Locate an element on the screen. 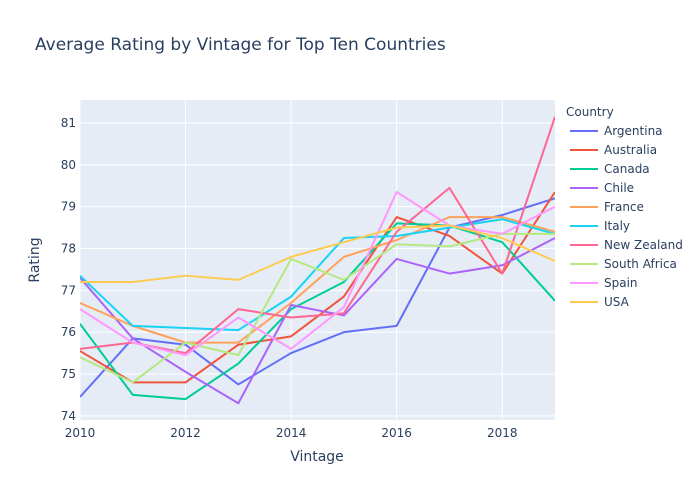  legend-label: New Zealand is located at coordinates (643, 245).